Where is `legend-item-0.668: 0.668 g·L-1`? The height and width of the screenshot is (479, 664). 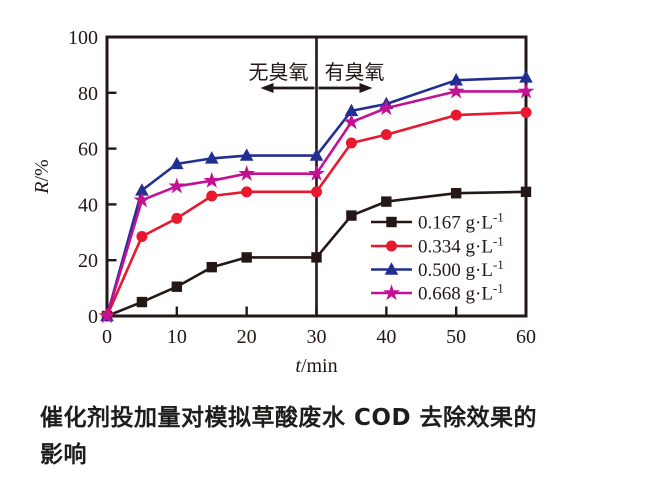
legend-item-0.668: 0.668 g·L-1 is located at coordinates (437, 293).